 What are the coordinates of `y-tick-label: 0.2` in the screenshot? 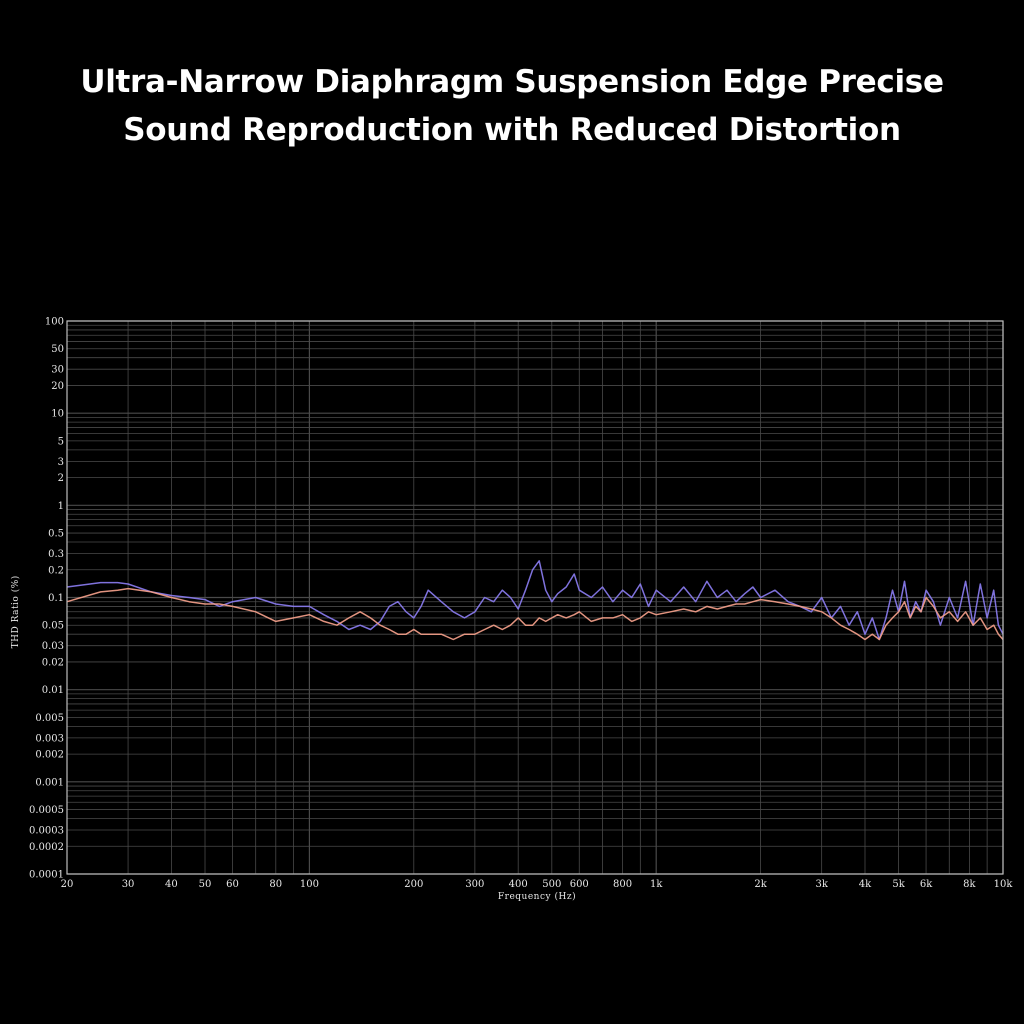 It's located at (56, 570).